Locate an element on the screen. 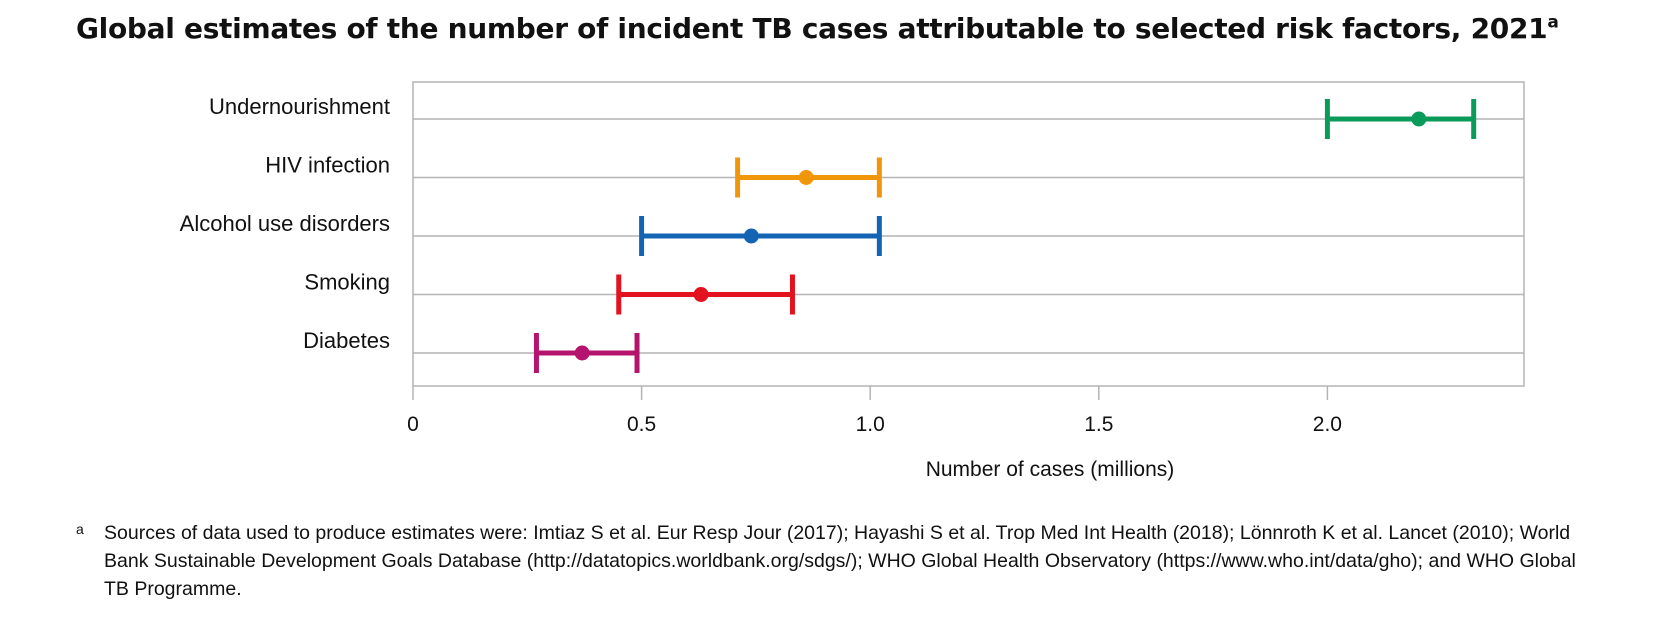 This screenshot has height=633, width=1680. x-axis-ticks: 0 0.5 1.0 1.5 2.0 is located at coordinates (874, 411).